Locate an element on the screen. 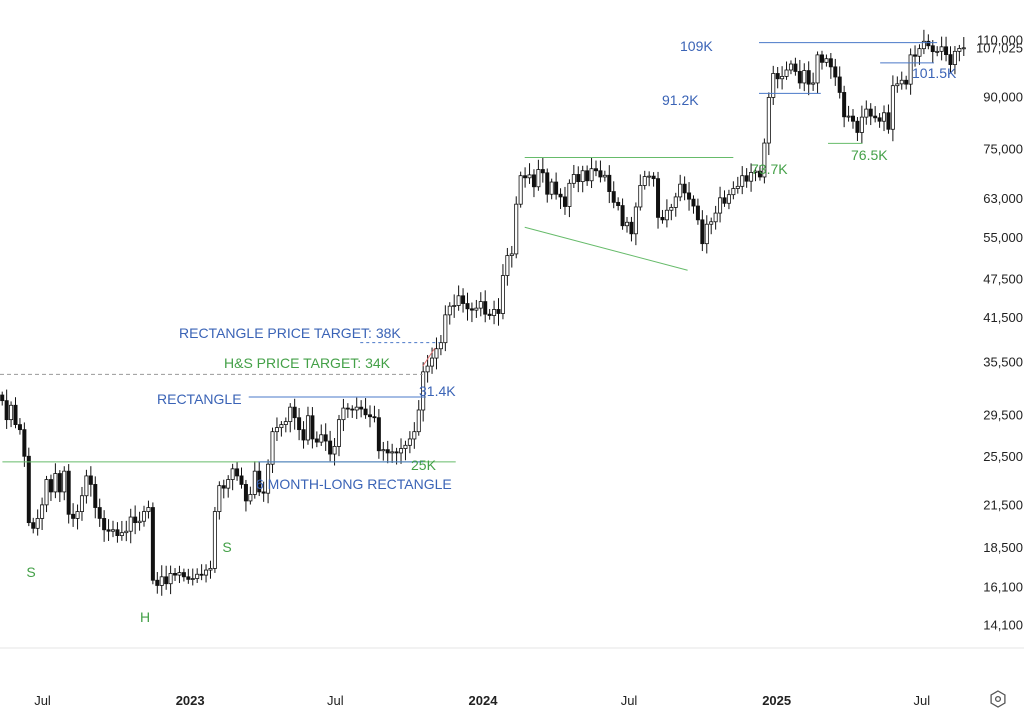 Image resolution: width=1024 pixels, height=713 pixels. price-tick-label: 21,500 is located at coordinates (1003, 504).